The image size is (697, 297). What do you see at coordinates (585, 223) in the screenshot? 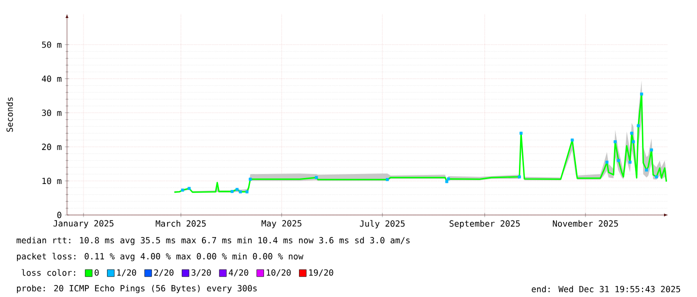
I see `x-tick-label: November 2025` at bounding box center [585, 223].